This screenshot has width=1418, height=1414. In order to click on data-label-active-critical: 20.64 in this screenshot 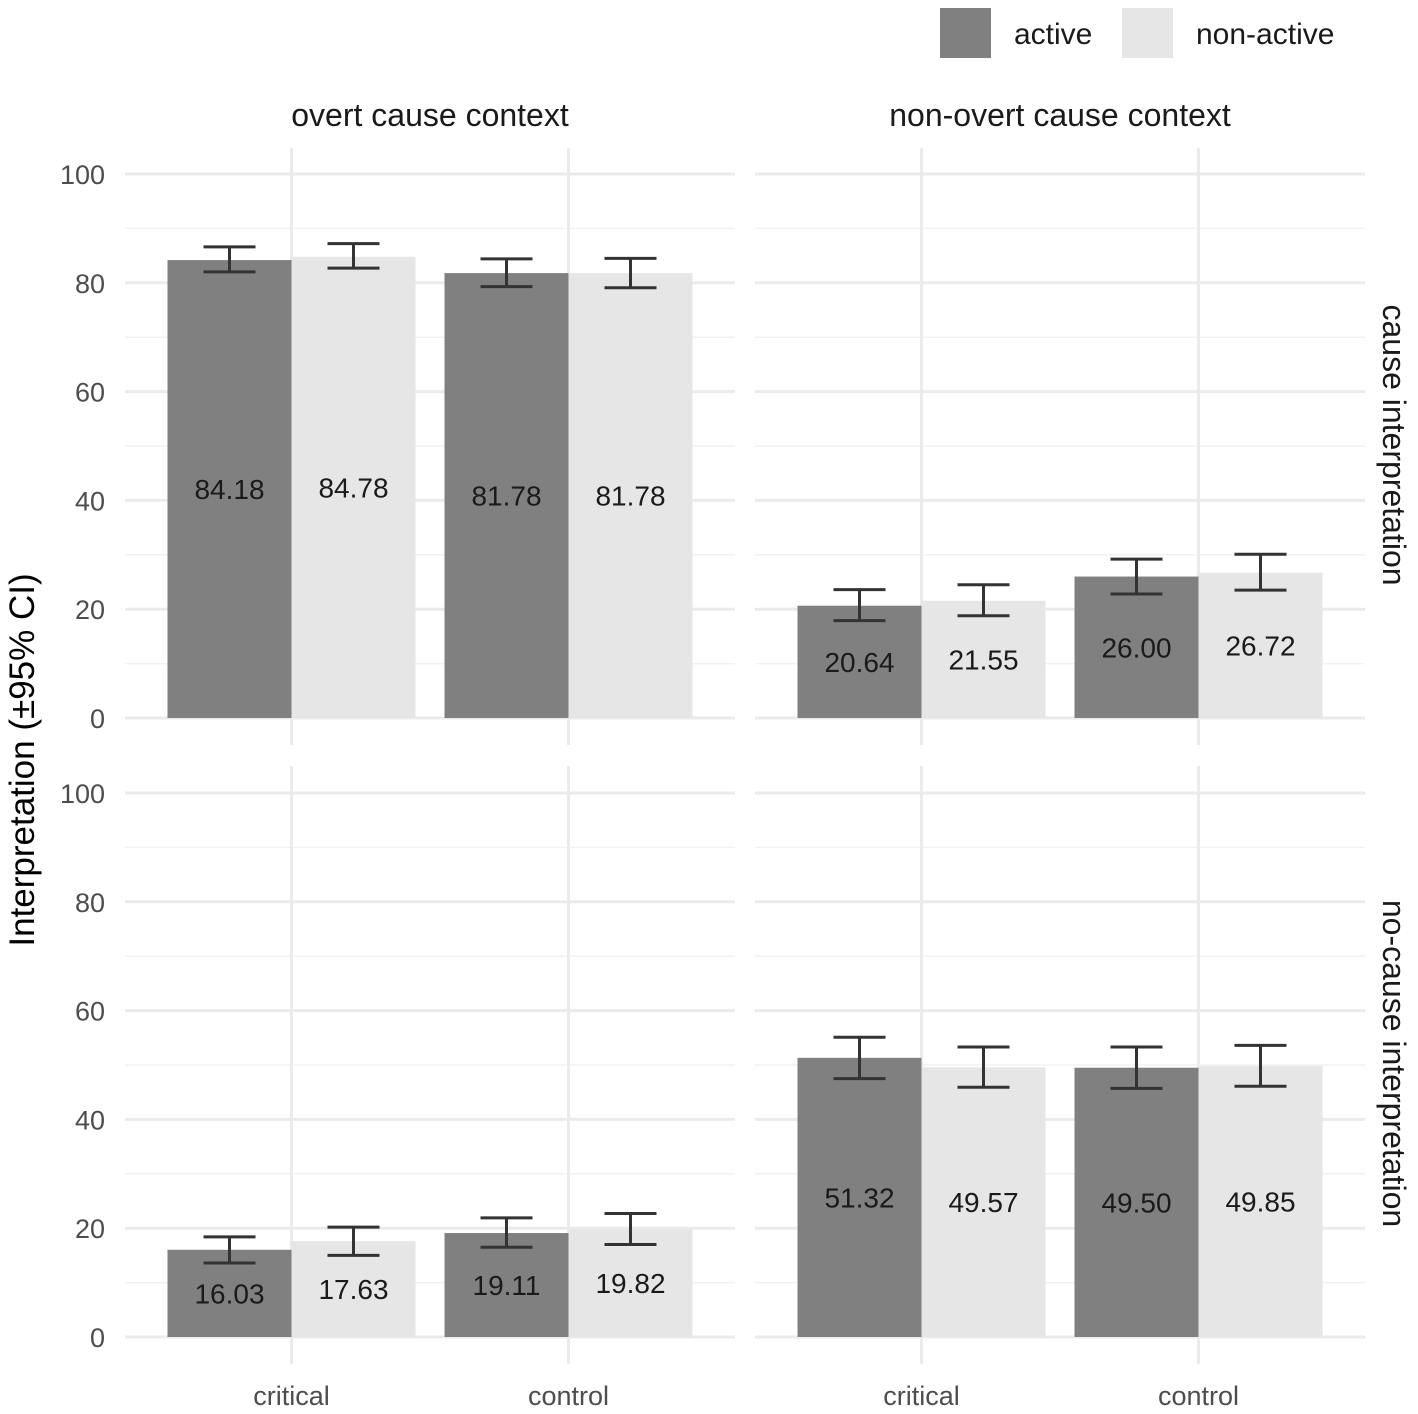, I will do `click(859, 662)`.